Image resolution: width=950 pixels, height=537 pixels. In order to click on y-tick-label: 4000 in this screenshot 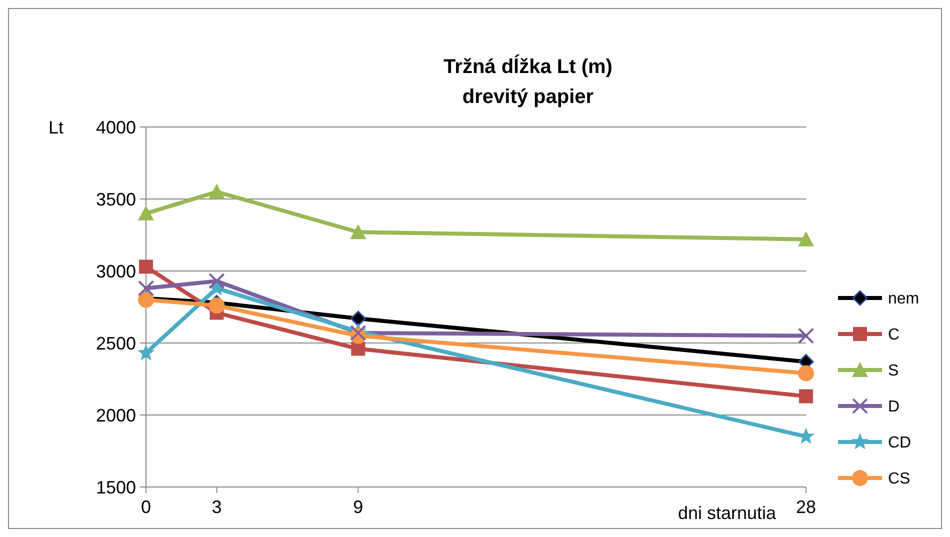, I will do `click(116, 127)`.